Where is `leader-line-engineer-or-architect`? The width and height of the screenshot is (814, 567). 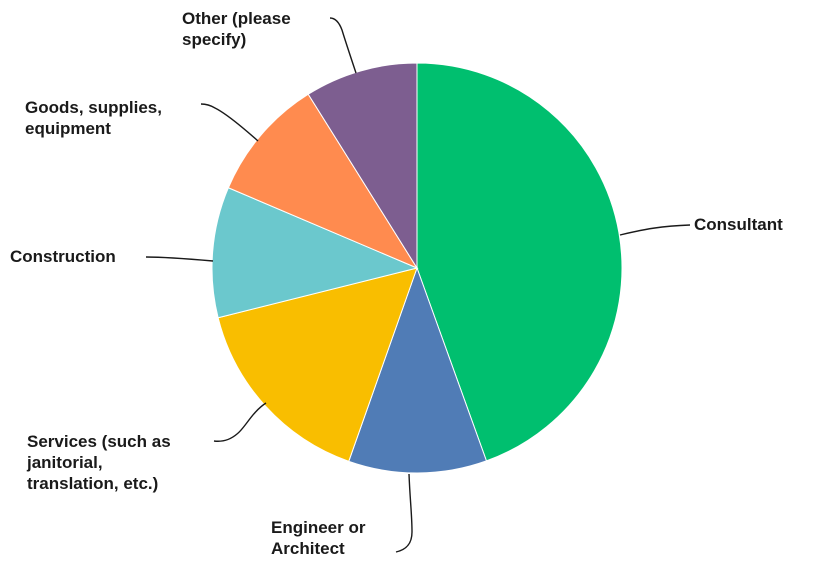
leader-line-engineer-or-architect is located at coordinates (404, 513).